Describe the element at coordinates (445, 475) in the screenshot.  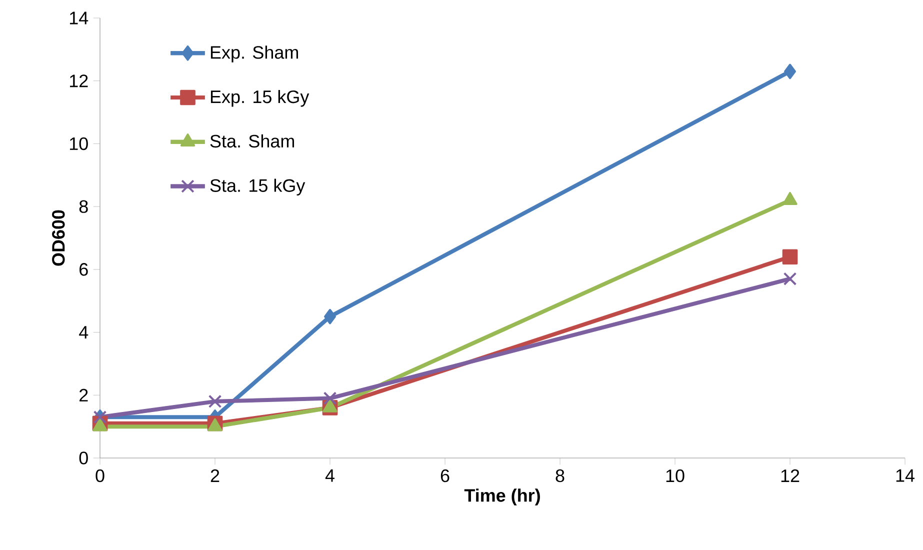
I see `x-tick-label: 6` at that location.